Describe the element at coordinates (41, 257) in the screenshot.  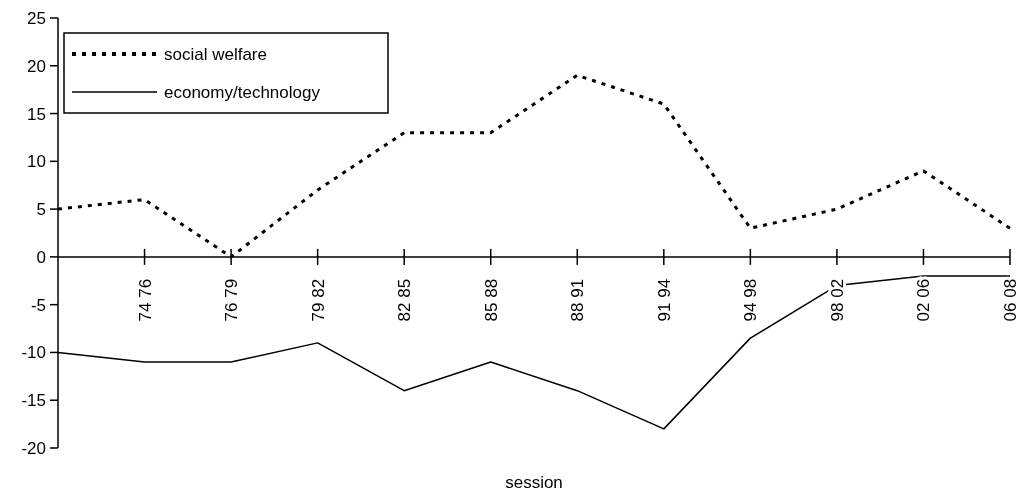
I see `y-tick-label: 0` at that location.